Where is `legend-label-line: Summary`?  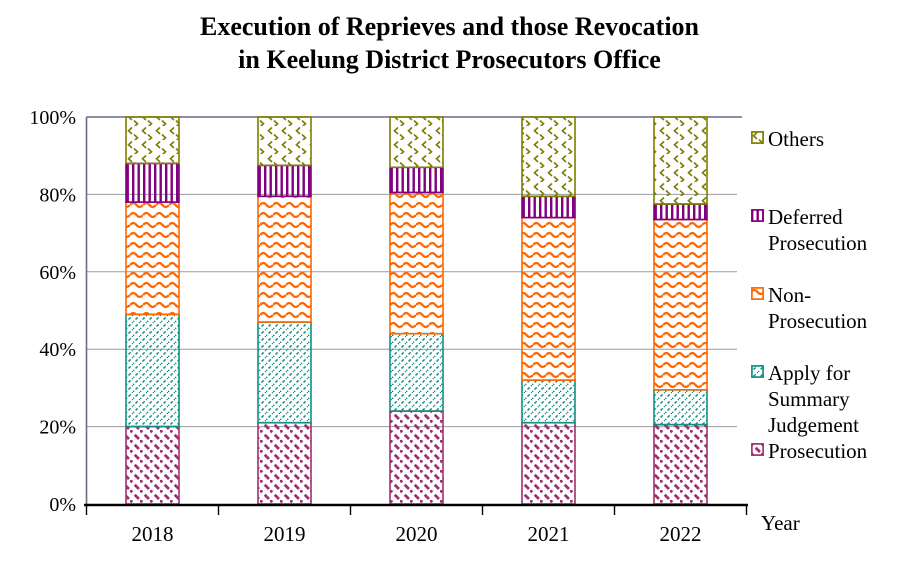 legend-label-line: Summary is located at coordinates (809, 399).